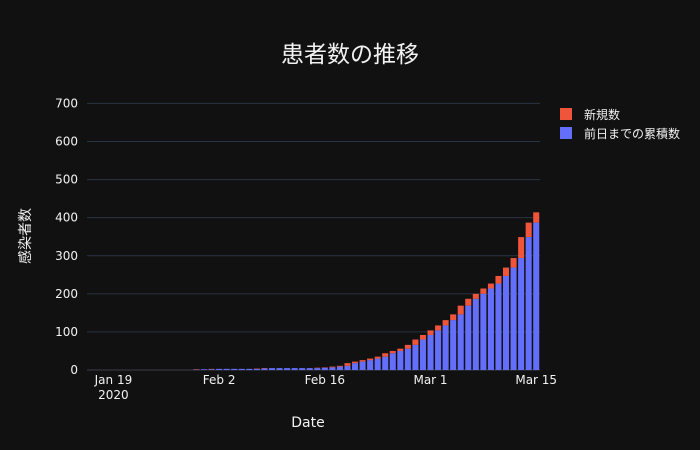 This screenshot has width=700, height=450. What do you see at coordinates (536, 380) in the screenshot?
I see `x-tick-label: Mar 15` at bounding box center [536, 380].